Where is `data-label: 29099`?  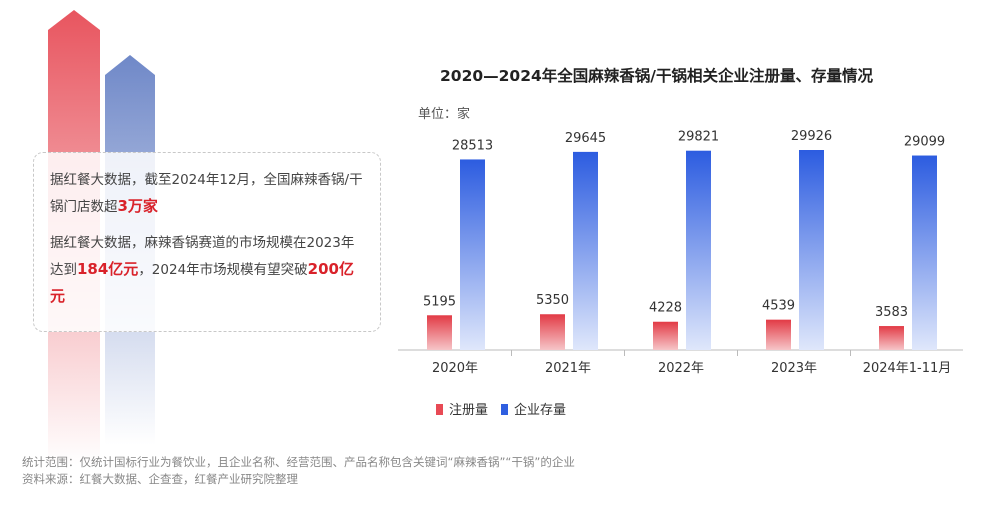 data-label: 29099 is located at coordinates (924, 142).